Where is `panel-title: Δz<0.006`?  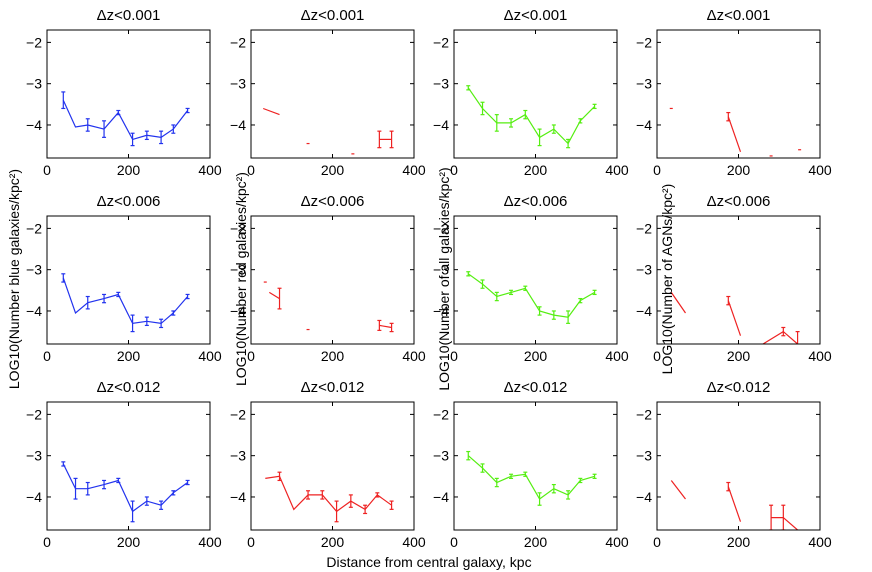
panel-title: Δz<0.006 is located at coordinates (333, 201).